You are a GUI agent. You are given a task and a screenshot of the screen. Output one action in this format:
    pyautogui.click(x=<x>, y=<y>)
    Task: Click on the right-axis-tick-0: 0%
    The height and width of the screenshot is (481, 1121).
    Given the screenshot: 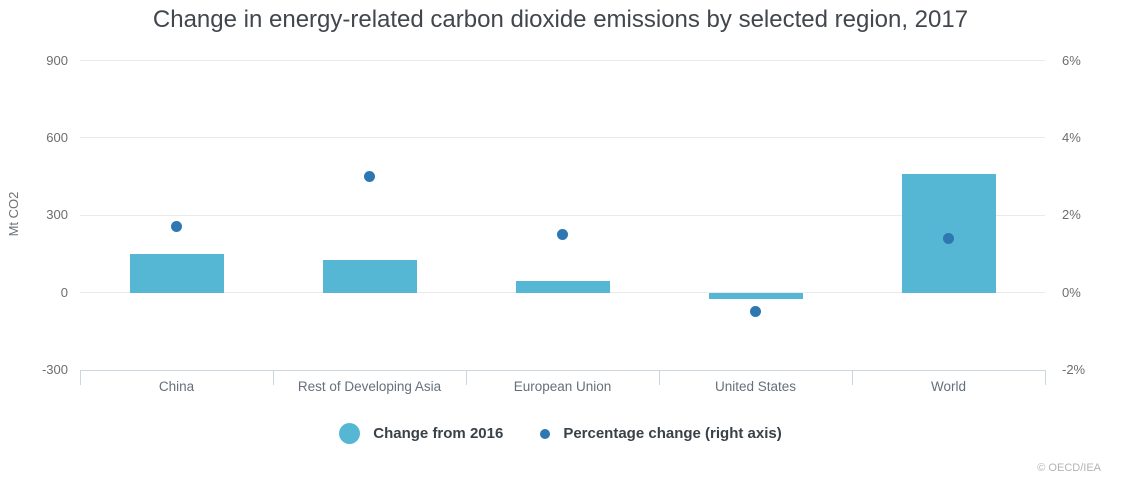 What is the action you would take?
    pyautogui.click(x=1071, y=292)
    